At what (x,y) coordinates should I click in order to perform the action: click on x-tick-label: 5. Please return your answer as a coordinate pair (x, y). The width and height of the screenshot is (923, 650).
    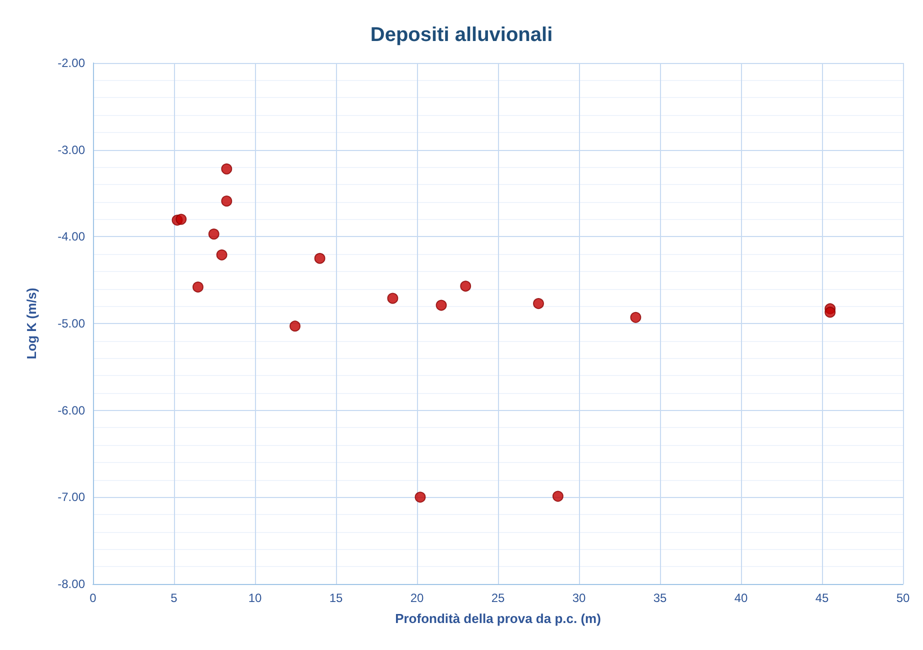
    Looking at the image, I should click on (174, 598).